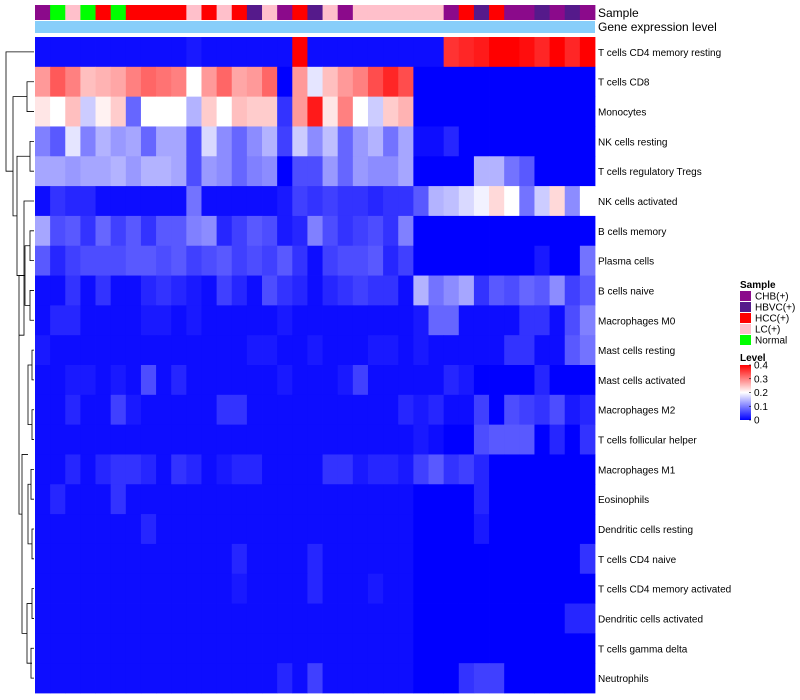  I want to click on level-tick-label: 0.4, so click(761, 366).